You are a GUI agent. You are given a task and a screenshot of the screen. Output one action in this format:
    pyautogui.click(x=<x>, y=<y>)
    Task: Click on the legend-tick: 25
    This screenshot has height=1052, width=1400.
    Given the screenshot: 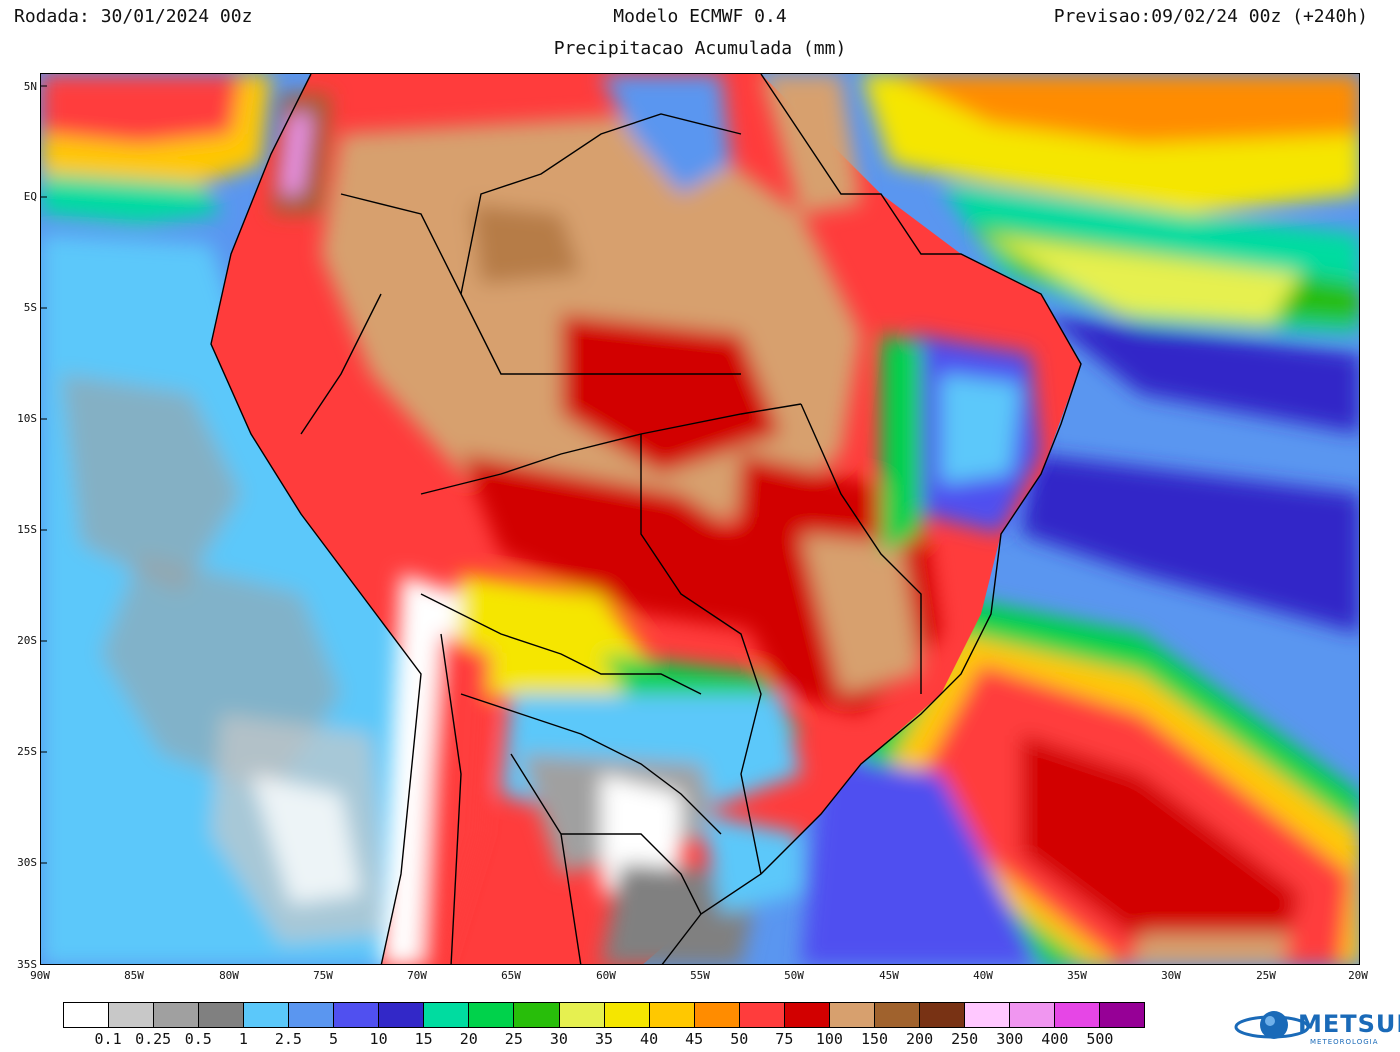 What is the action you would take?
    pyautogui.click(x=513, y=1039)
    